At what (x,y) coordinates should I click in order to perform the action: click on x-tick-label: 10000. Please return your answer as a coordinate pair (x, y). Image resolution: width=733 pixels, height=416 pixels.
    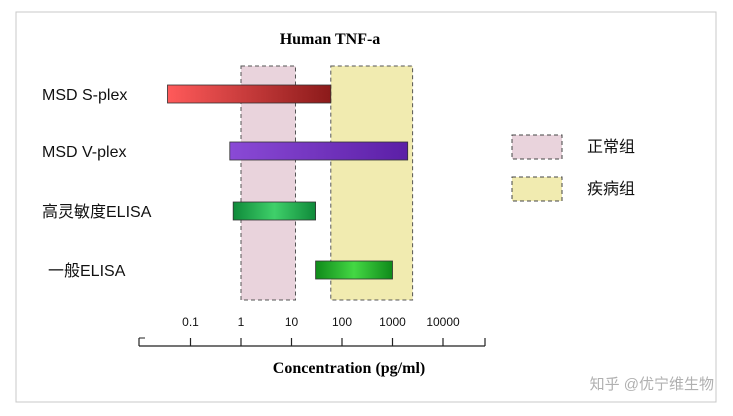
    Looking at the image, I should click on (443, 322).